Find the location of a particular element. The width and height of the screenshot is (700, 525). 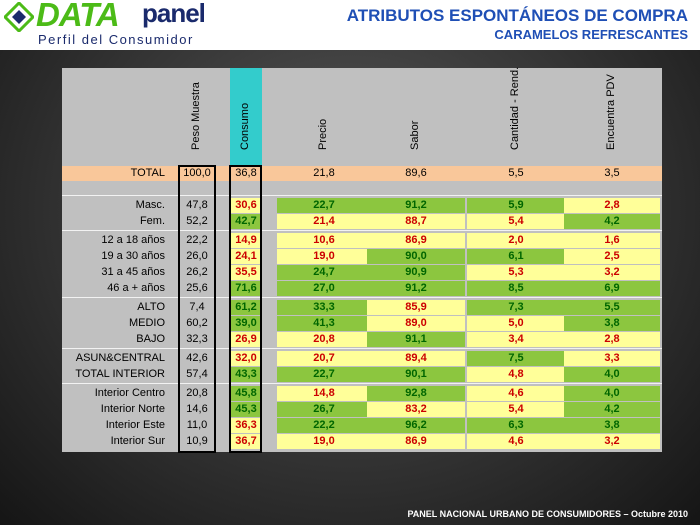

value-cell: 36,3 is located at coordinates (246, 425).